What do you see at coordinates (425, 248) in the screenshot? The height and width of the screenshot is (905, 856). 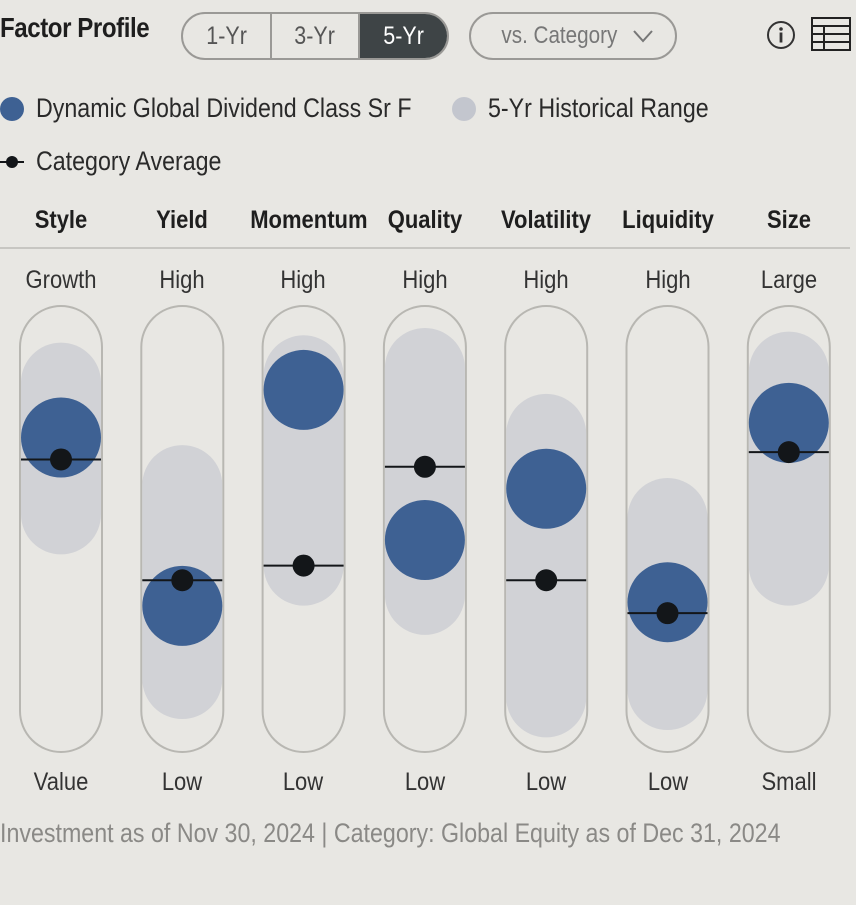 I see `header-divider` at bounding box center [425, 248].